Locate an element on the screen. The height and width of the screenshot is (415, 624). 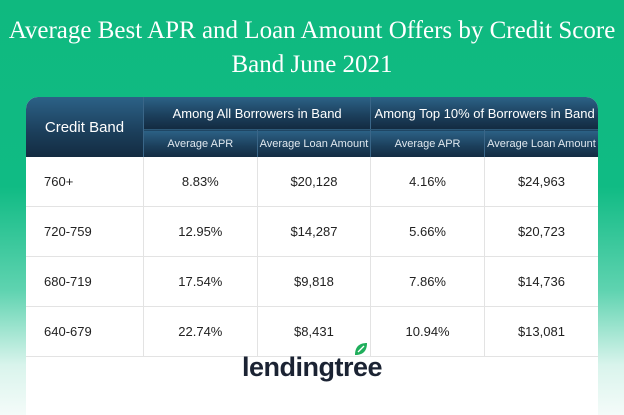
table-row: 720-759 12.95% $14,287 5.66% $20,723 is located at coordinates (312, 231).